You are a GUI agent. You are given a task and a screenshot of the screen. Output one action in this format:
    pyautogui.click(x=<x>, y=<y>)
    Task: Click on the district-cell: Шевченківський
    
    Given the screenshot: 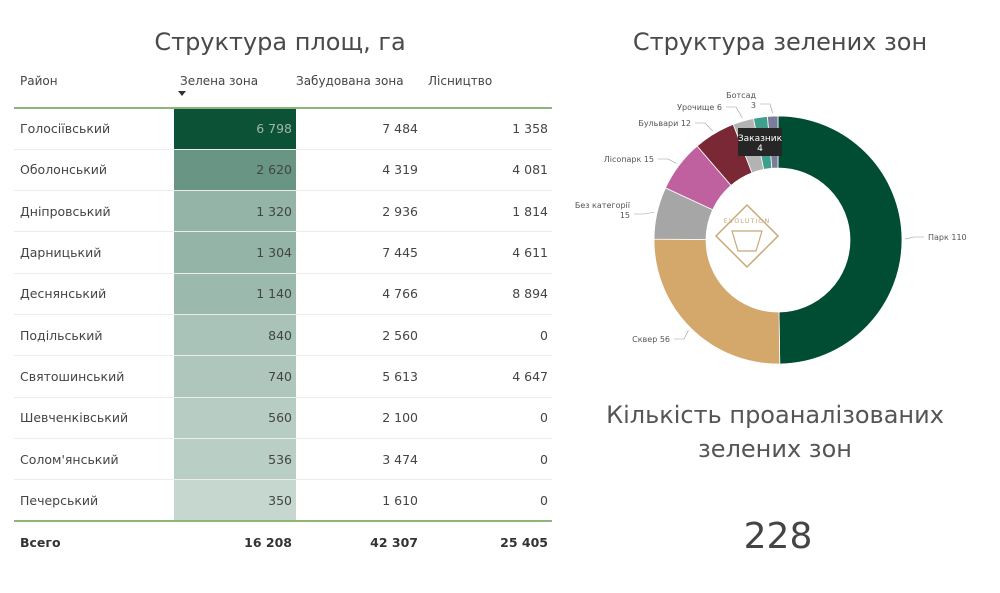 What is the action you would take?
    pyautogui.click(x=94, y=418)
    